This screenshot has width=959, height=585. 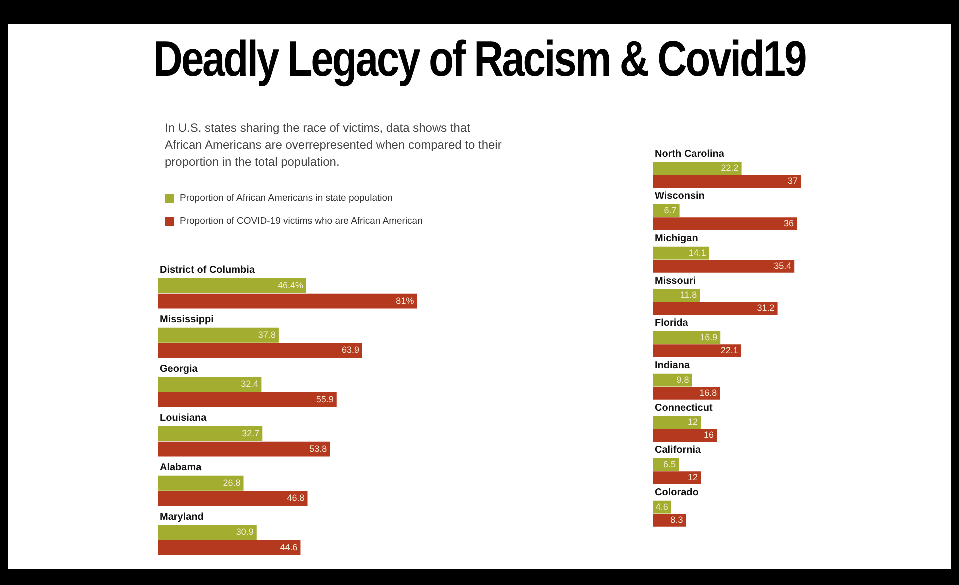 What do you see at coordinates (182, 517) in the screenshot?
I see `y-tick-label: Maryland` at bounding box center [182, 517].